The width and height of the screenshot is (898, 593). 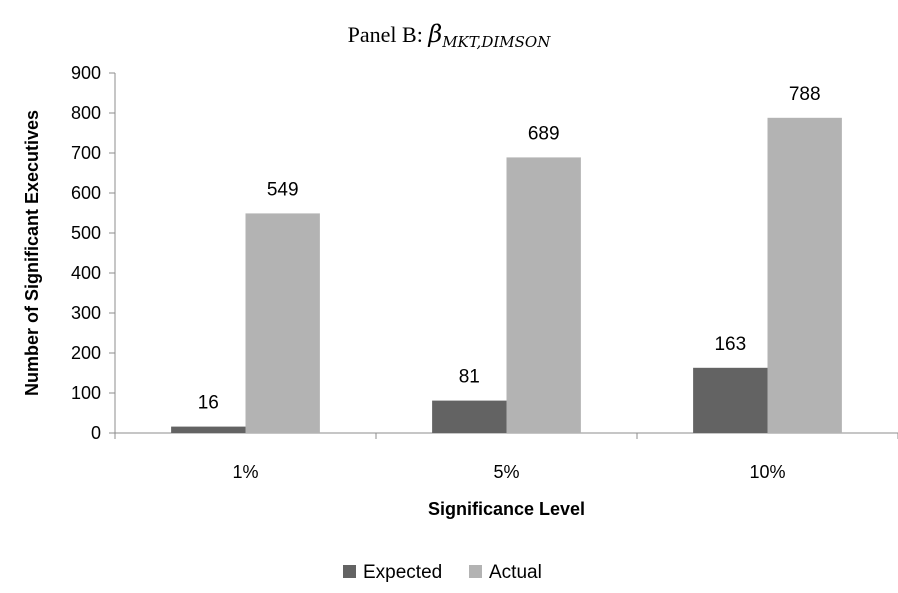 What do you see at coordinates (86, 353) in the screenshot?
I see `y-tick-label: 200` at bounding box center [86, 353].